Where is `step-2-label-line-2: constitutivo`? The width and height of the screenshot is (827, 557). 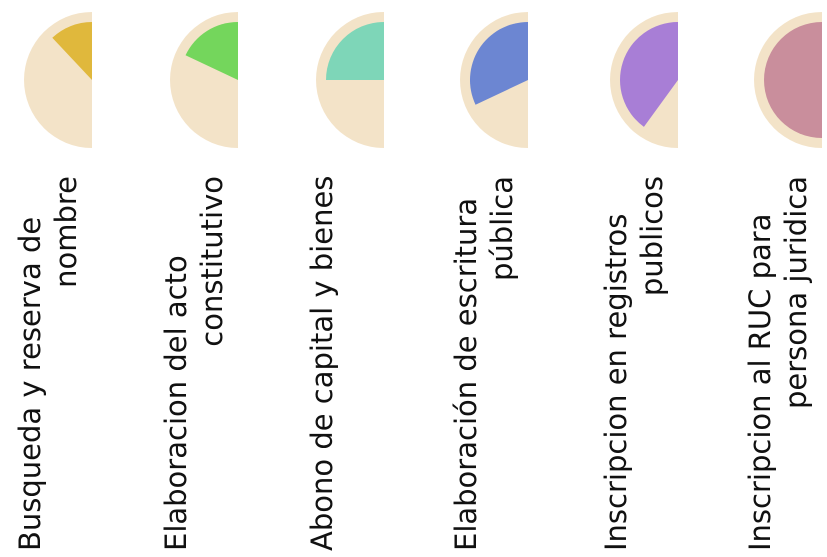 step-2-label-line-2: constitutivo is located at coordinates (212, 261).